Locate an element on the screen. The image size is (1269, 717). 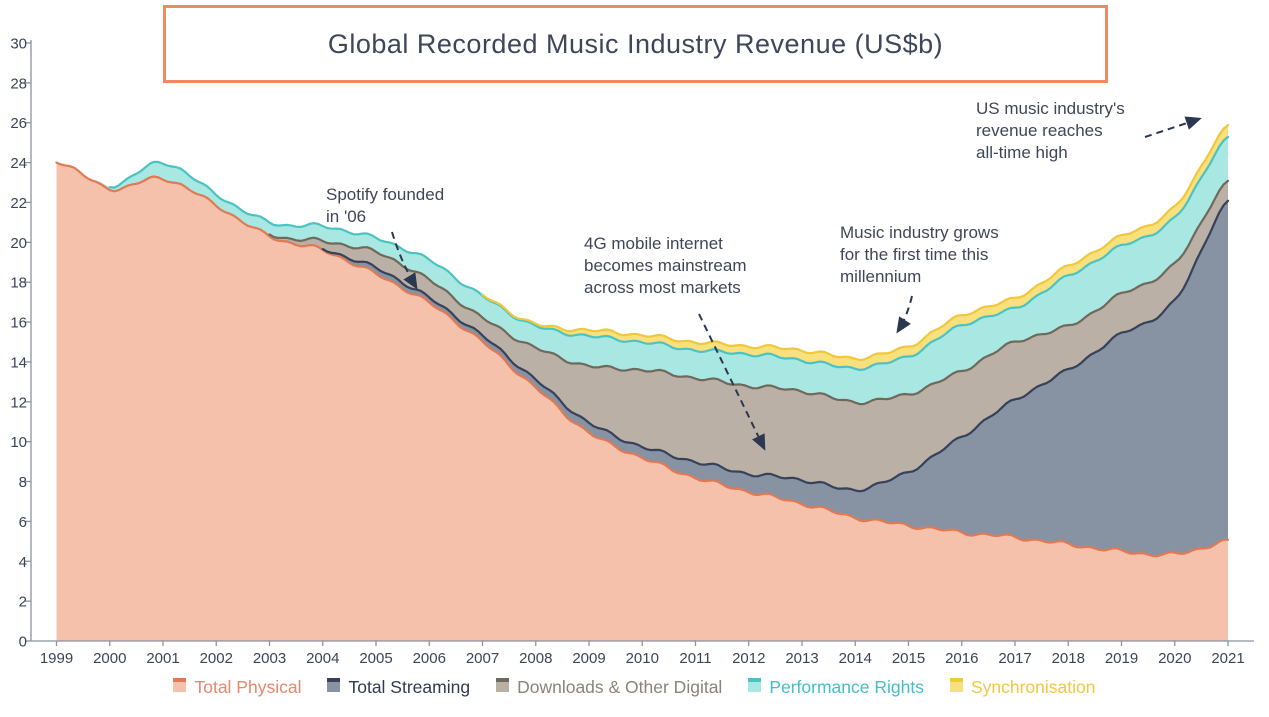
x-axis-label: 2017 is located at coordinates (1014, 658).